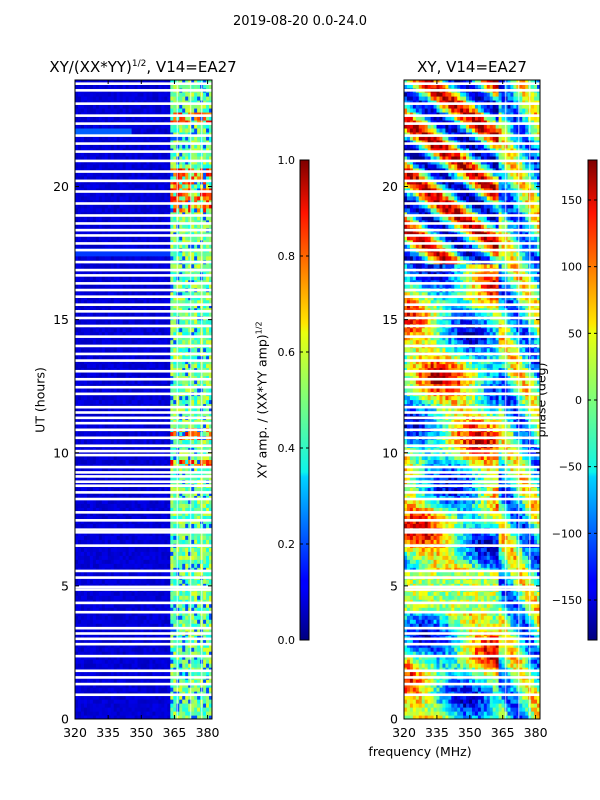 This screenshot has height=800, width=600. I want to click on left-panel-title: XY/(XX*YY)1/2, V14=EA27, so click(142, 67).